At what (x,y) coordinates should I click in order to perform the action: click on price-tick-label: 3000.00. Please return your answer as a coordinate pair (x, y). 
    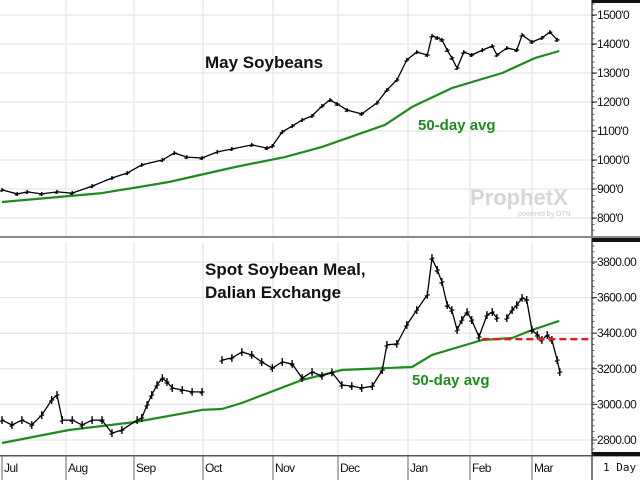
    Looking at the image, I should click on (617, 404).